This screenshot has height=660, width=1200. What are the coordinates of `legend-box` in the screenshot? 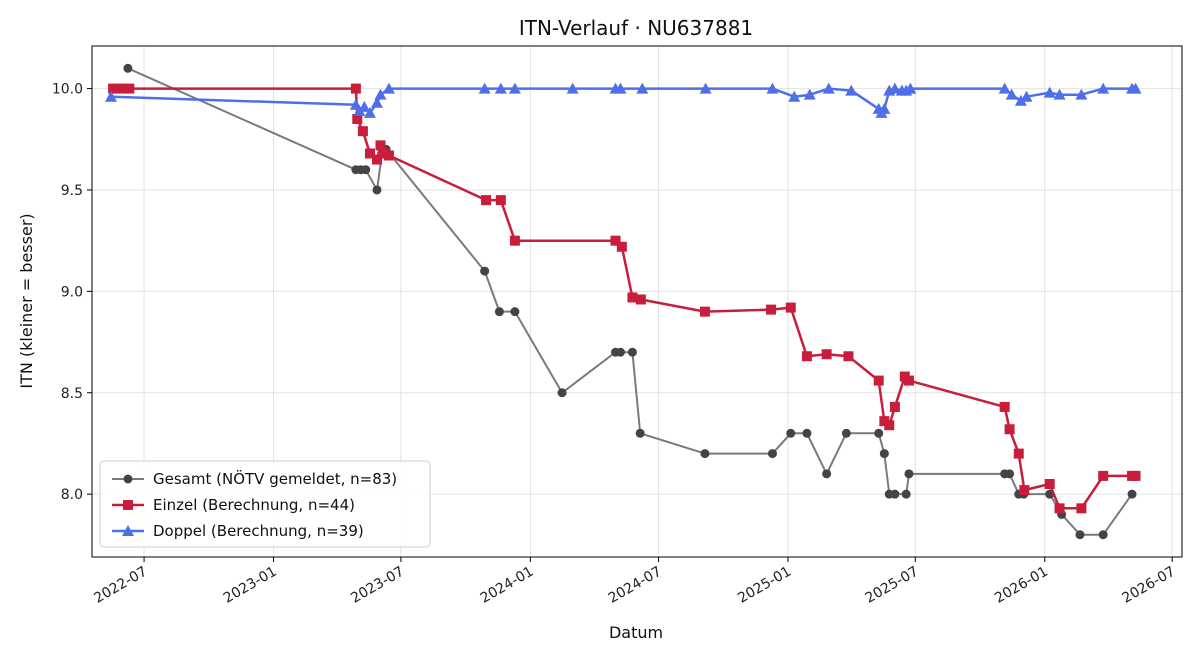 It's located at (265, 504).